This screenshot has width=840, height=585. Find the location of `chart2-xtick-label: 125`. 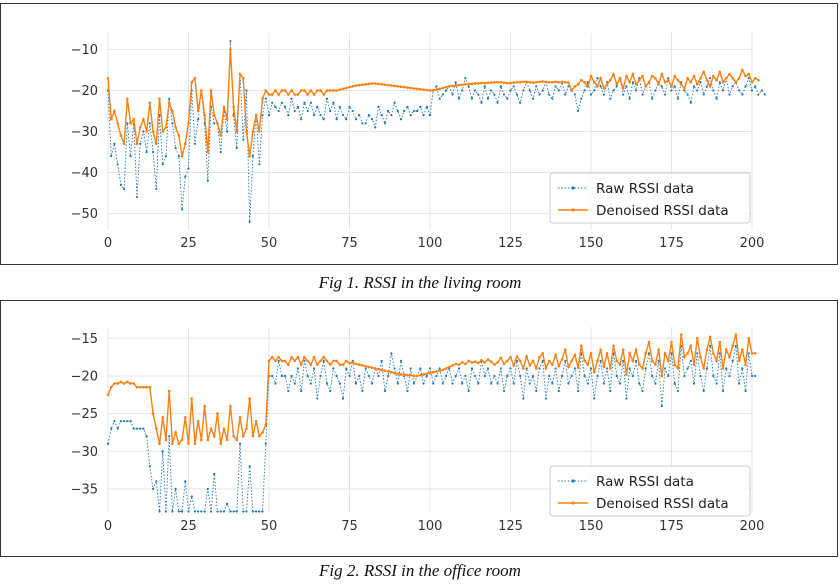

chart2-xtick-label: 125 is located at coordinates (510, 526).